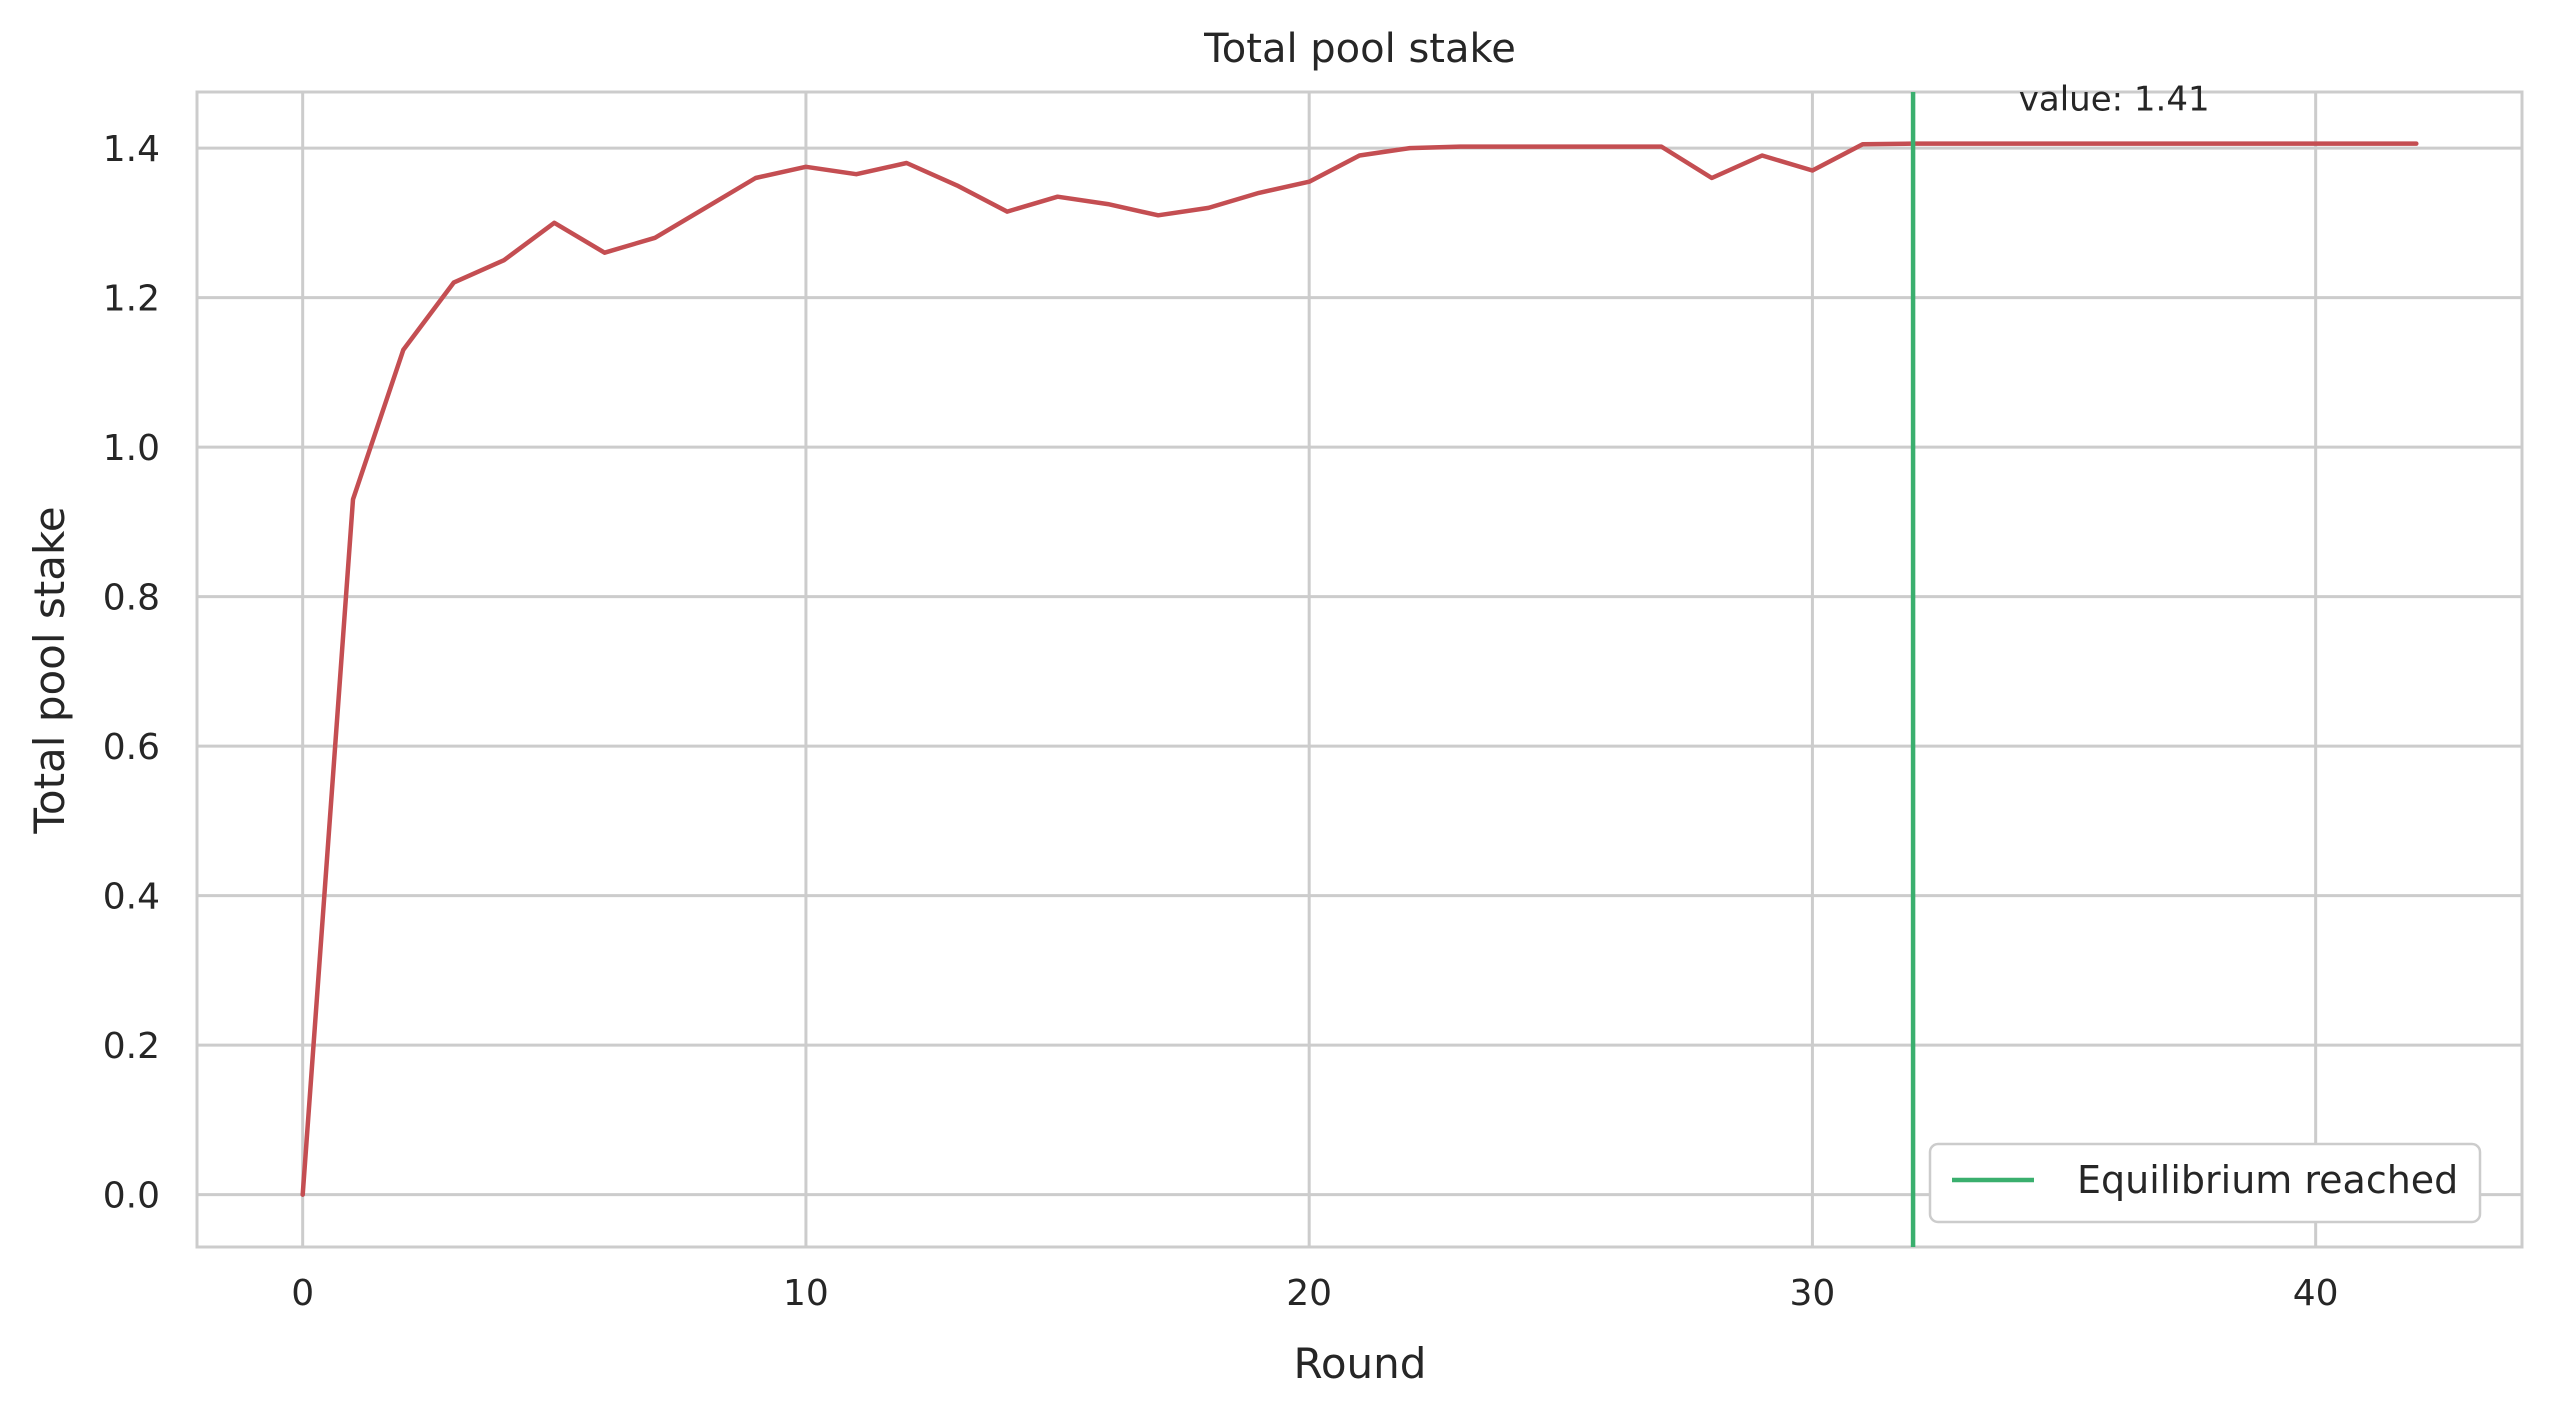 Image resolution: width=2551 pixels, height=1421 pixels. I want to click on chart-title: Total pool stake, so click(1359, 49).